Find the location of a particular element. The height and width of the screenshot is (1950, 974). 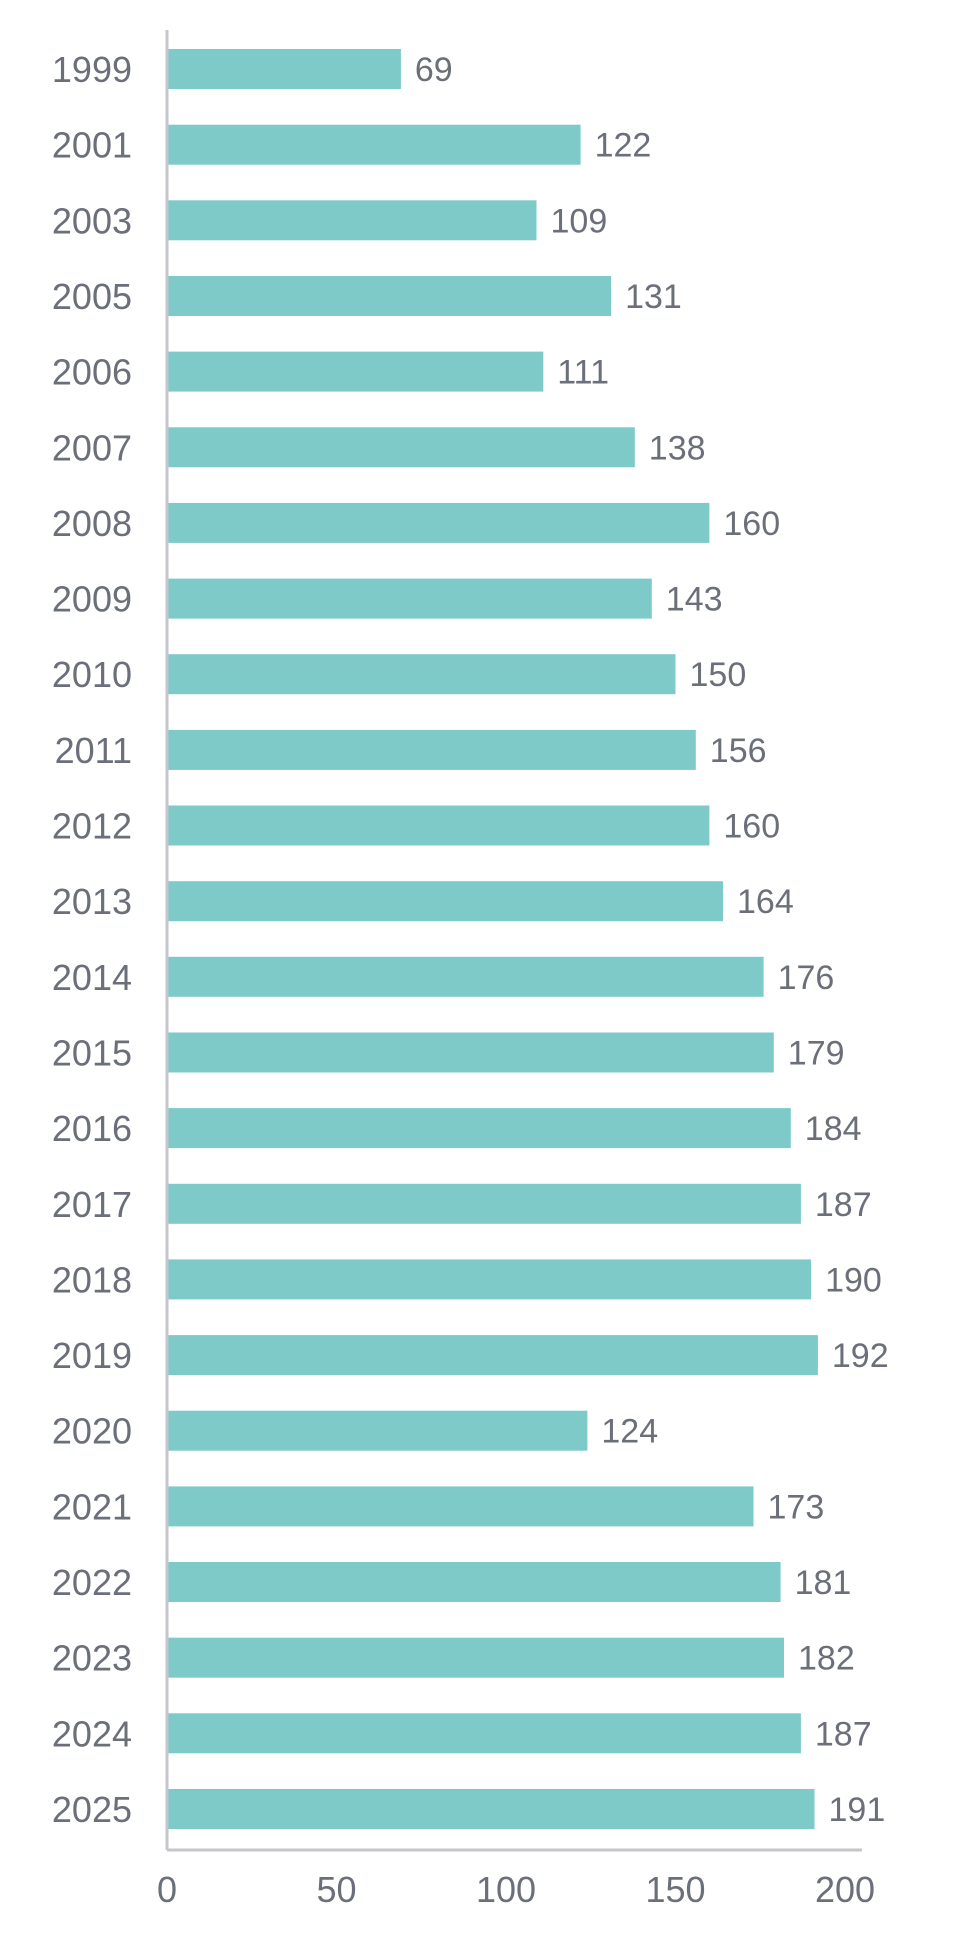

value-label: 138 is located at coordinates (677, 448).